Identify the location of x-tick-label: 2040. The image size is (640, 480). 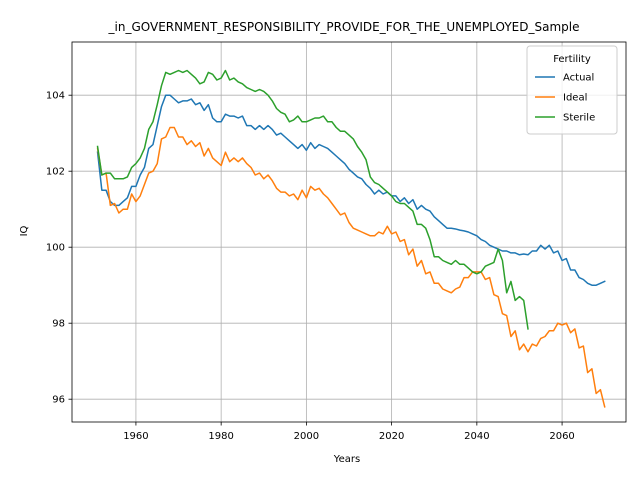
(476, 436).